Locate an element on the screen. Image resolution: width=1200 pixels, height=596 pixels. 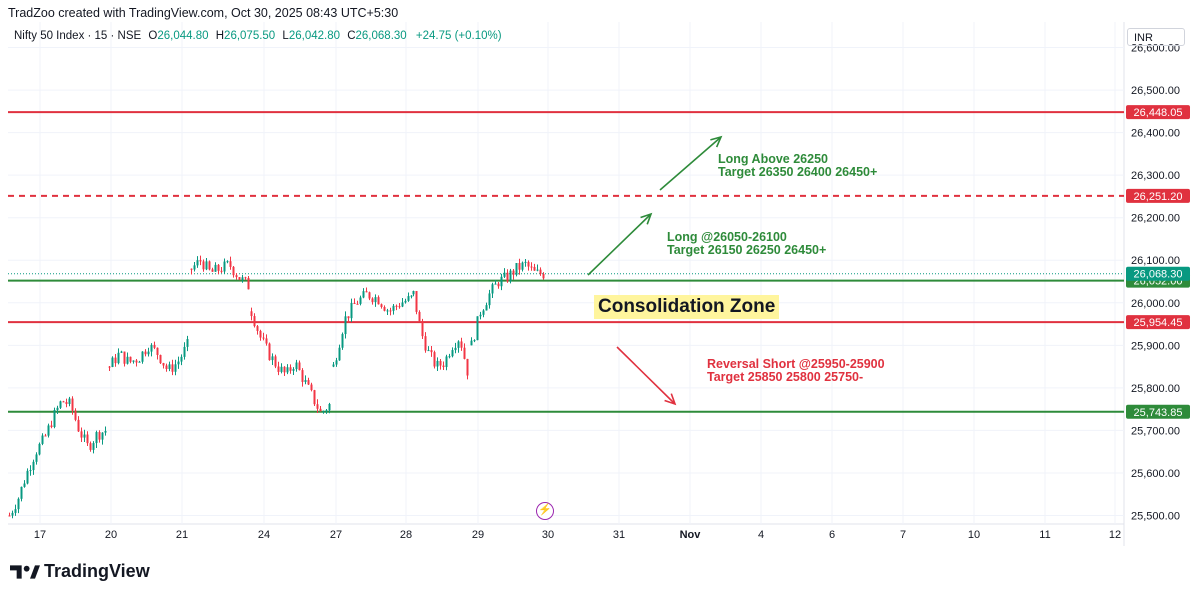
reversal-line1: Reversal Short @25950-25900 is located at coordinates (796, 364).